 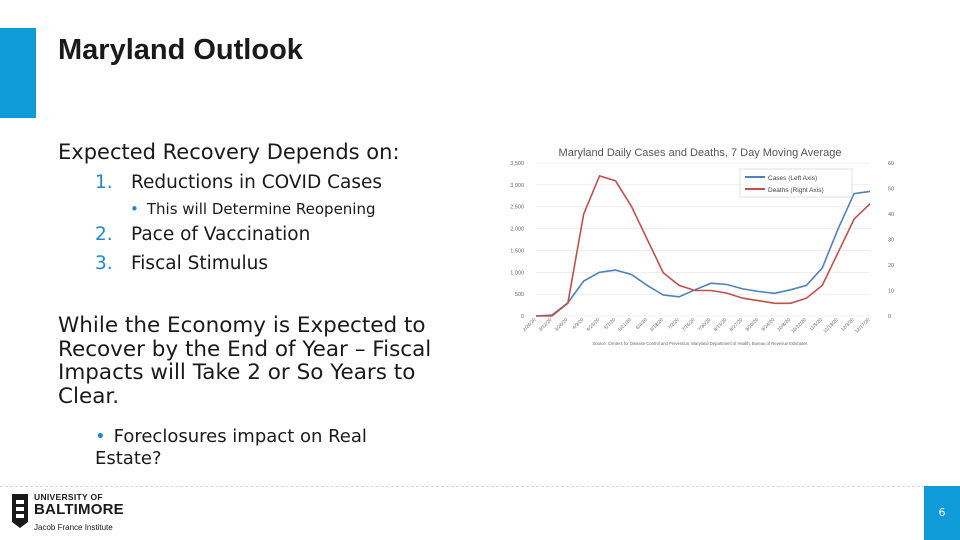 I want to click on right-tick-label: 10, so click(x=891, y=292).